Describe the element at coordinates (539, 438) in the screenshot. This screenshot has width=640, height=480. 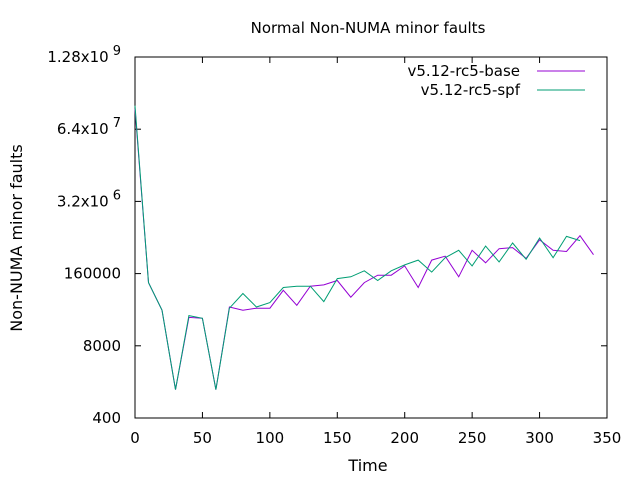
I see `x-tick-label: 300` at that location.